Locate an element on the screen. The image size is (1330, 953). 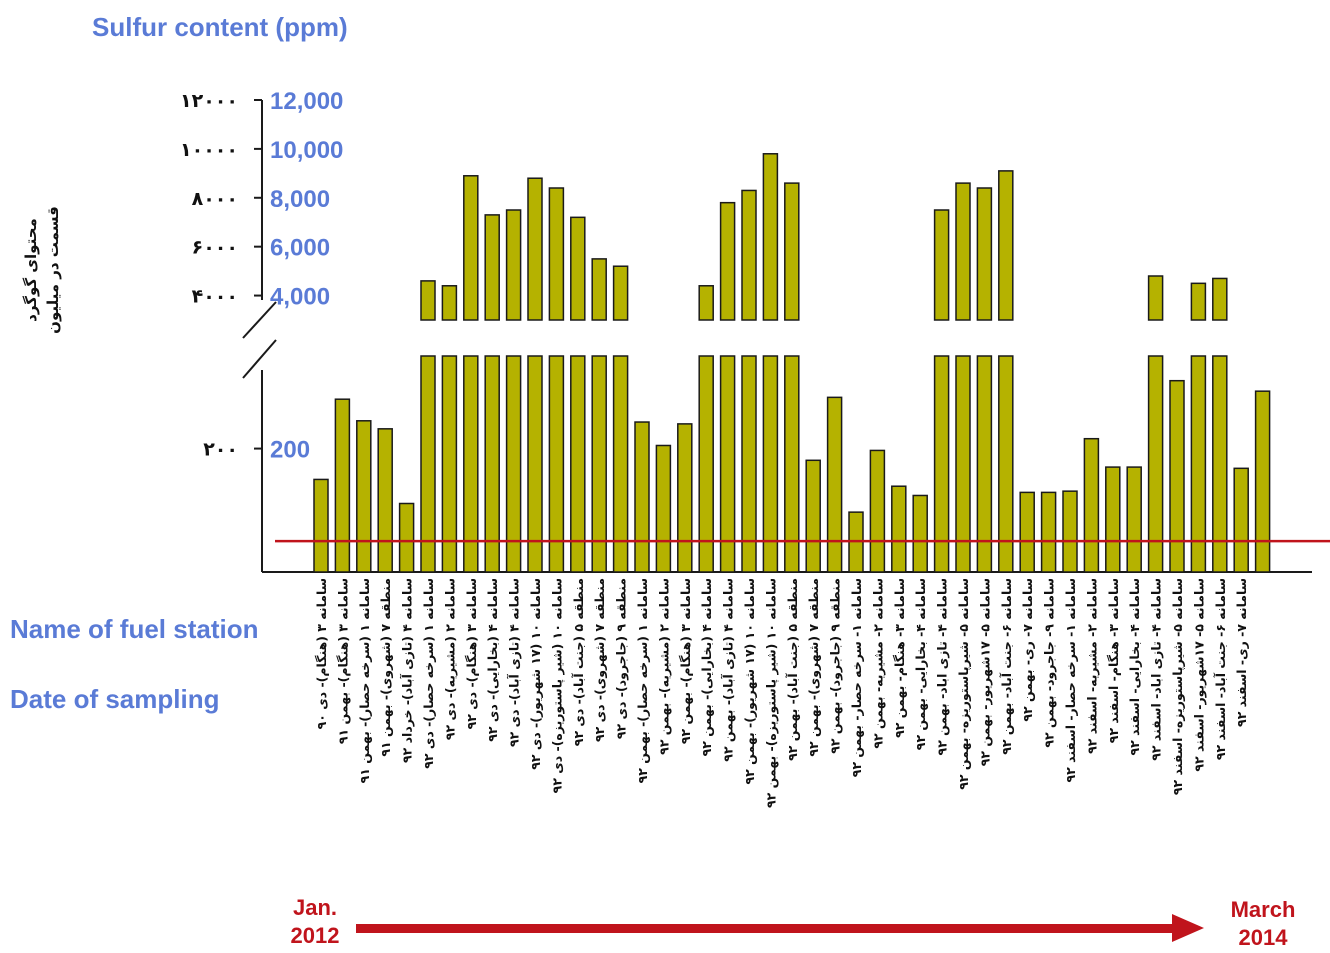
x-tick-label: سامانه ۳ (هنگام)- بهمن ۹۱ is located at coordinates (343, 661).